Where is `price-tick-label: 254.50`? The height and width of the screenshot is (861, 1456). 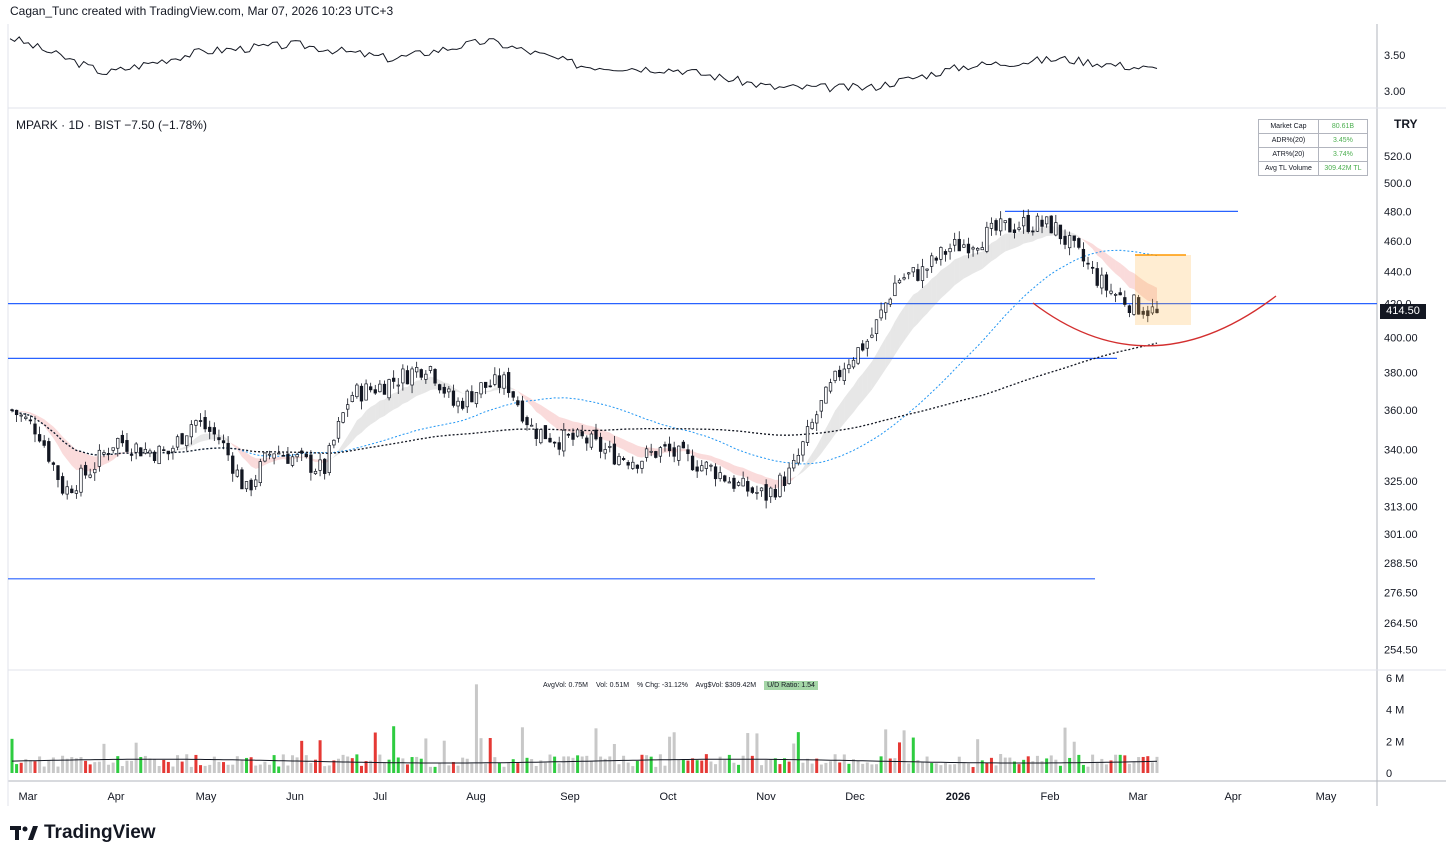
price-tick-label: 254.50 is located at coordinates (1401, 651).